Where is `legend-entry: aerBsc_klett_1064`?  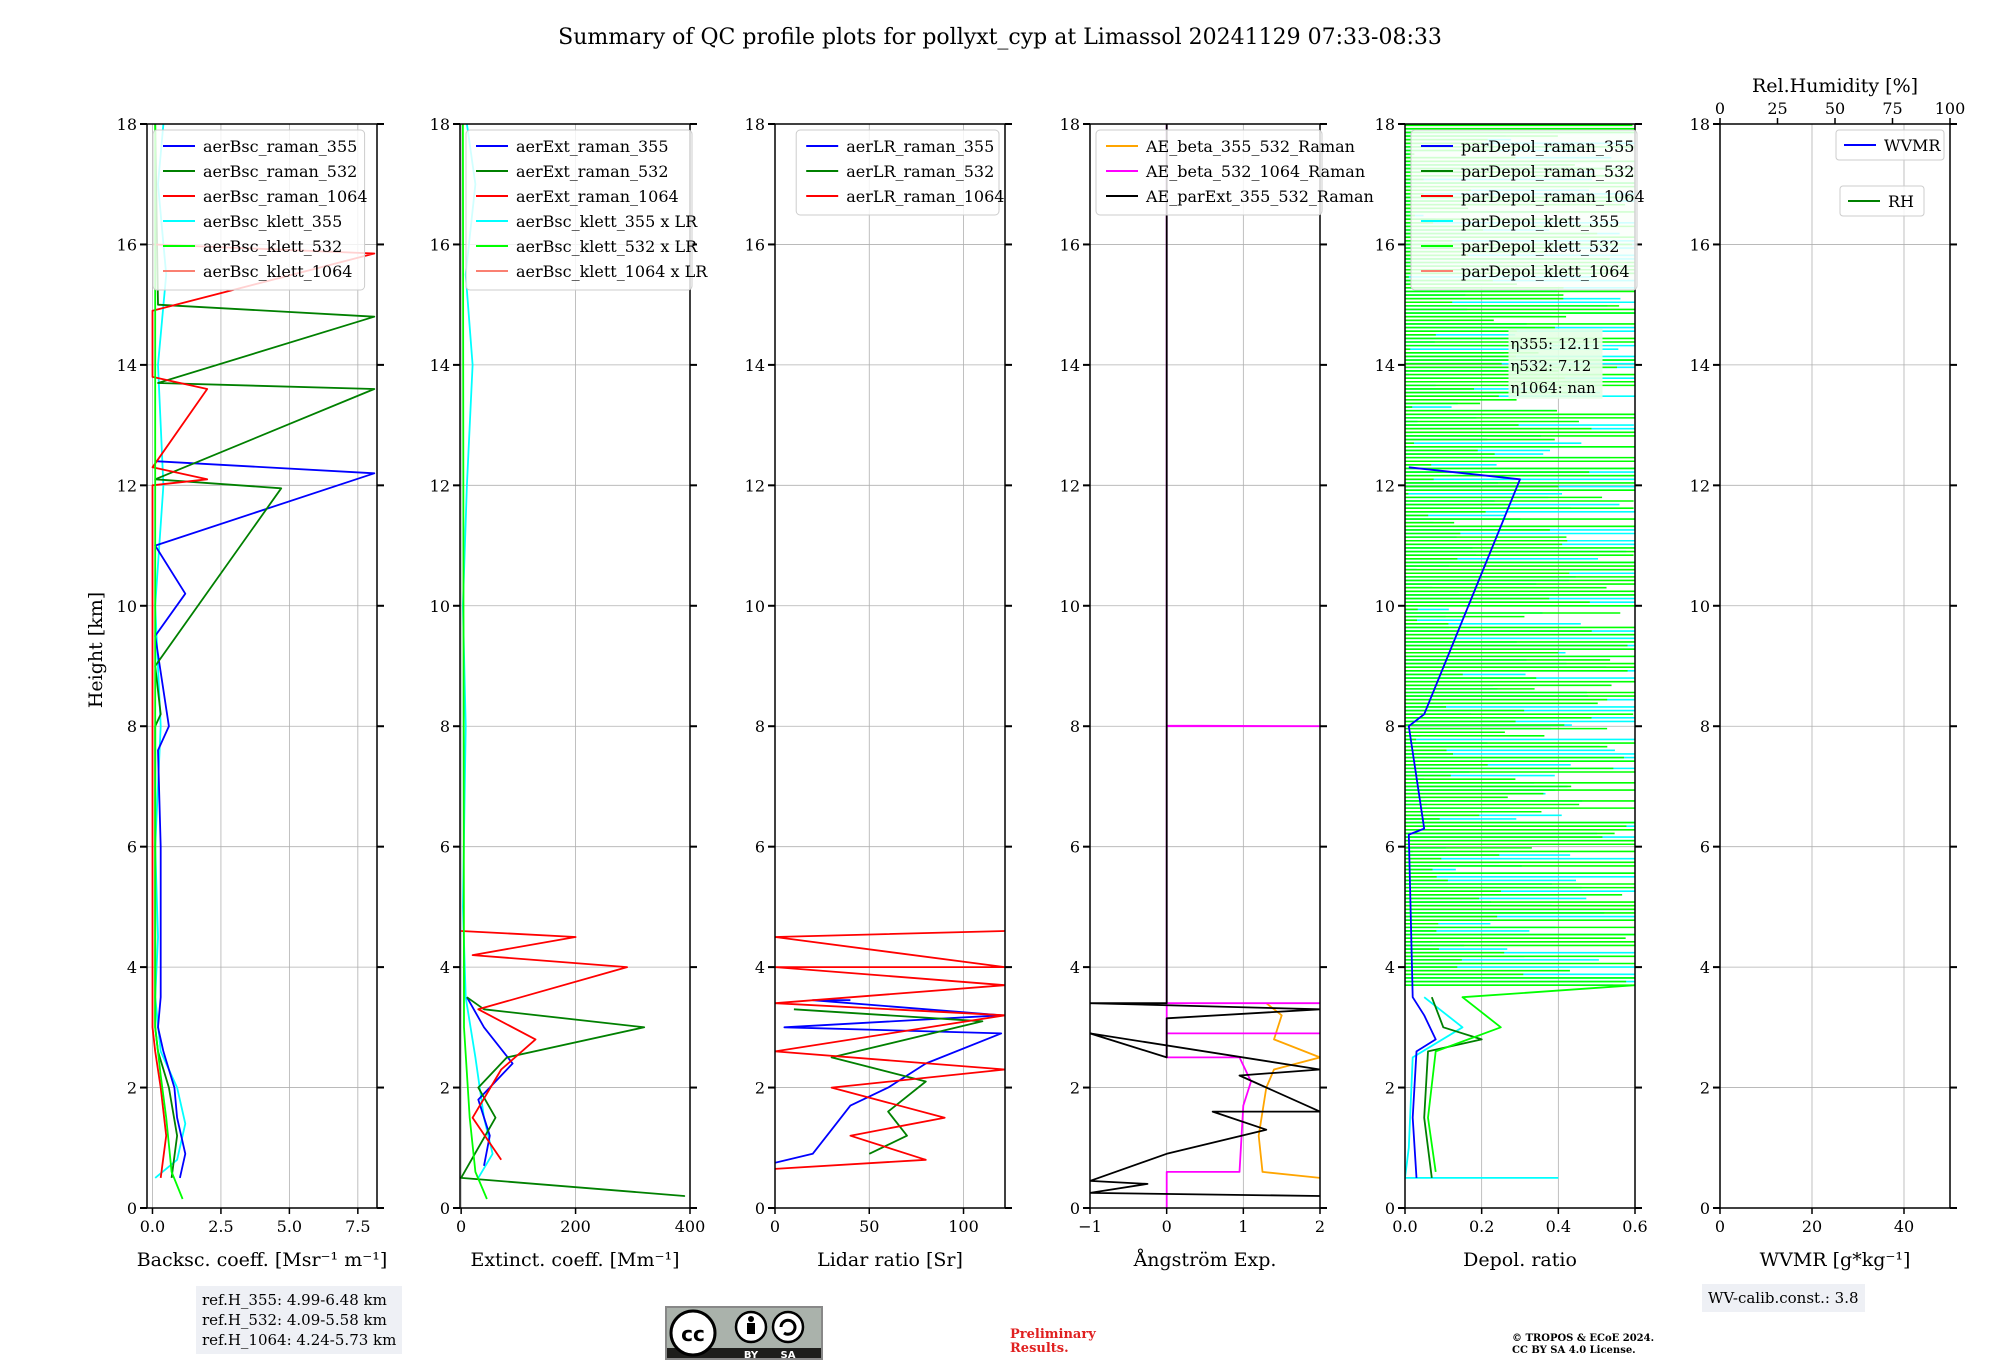 legend-entry: aerBsc_klett_1064 is located at coordinates (277, 271).